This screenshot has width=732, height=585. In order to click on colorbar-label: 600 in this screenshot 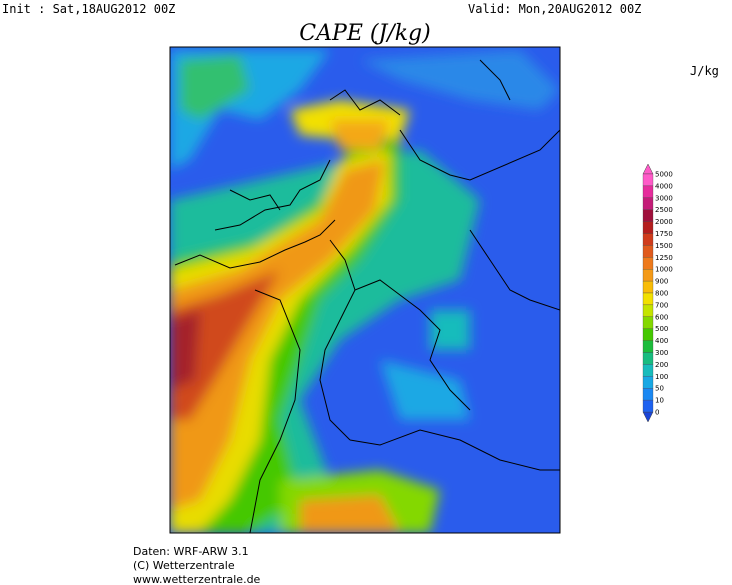, I will do `click(661, 317)`.